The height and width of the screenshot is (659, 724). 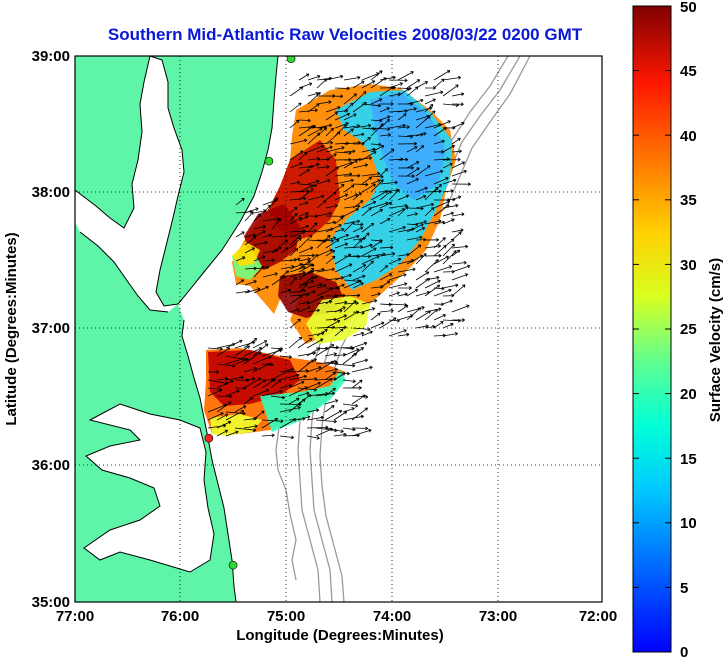 I want to click on y-tick-label: 37:00, so click(x=51, y=328).